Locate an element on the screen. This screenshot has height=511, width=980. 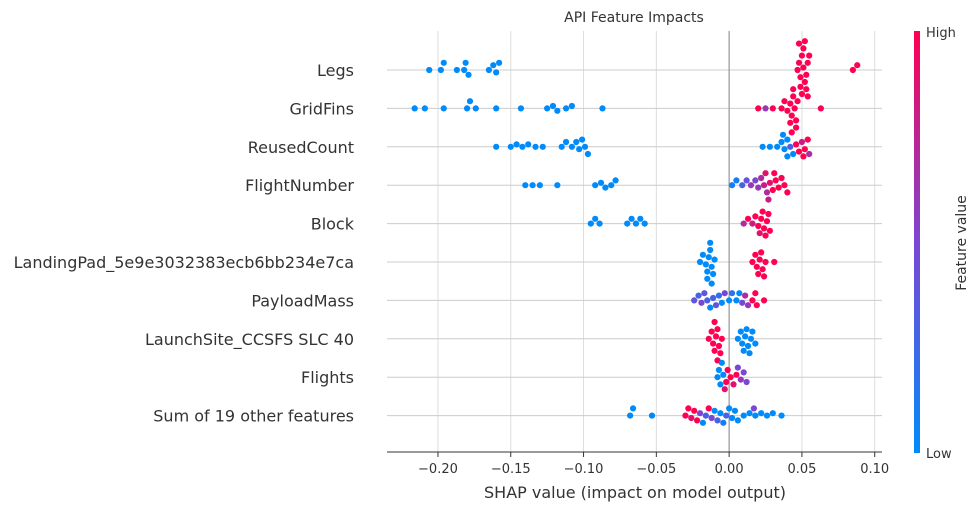
x-axis-title: SHAP value (impact on model output) is located at coordinates (635, 492).